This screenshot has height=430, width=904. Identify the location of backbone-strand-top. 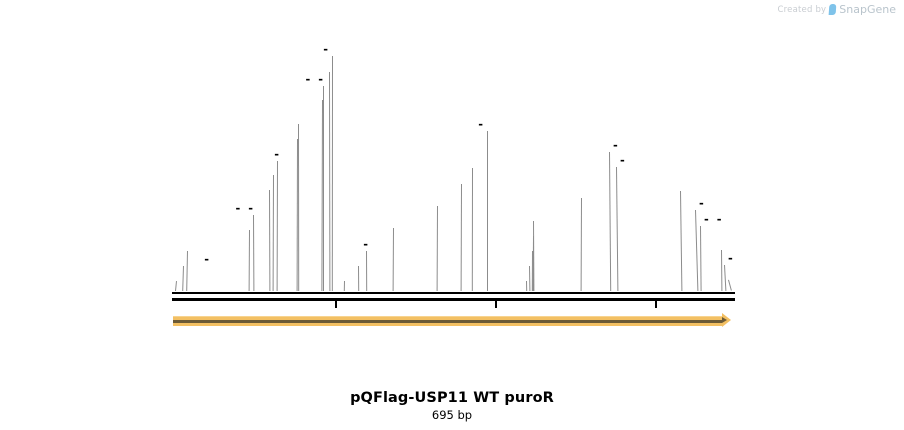
(453, 293).